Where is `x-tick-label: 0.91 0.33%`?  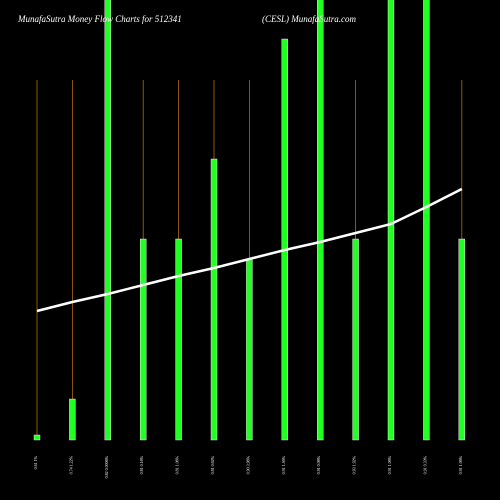 x-tick-label: 0.91 0.33% is located at coordinates (424, 464).